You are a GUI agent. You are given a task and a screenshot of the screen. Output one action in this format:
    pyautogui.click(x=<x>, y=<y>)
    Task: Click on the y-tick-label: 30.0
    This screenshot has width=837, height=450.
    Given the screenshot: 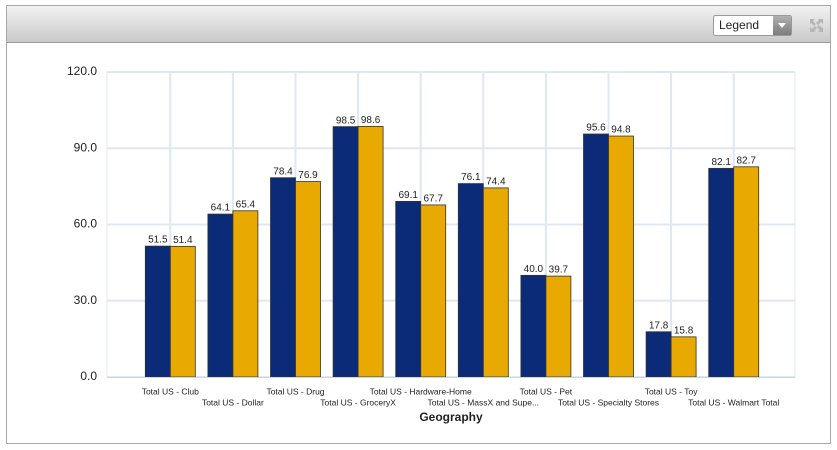 What is the action you would take?
    pyautogui.click(x=86, y=300)
    